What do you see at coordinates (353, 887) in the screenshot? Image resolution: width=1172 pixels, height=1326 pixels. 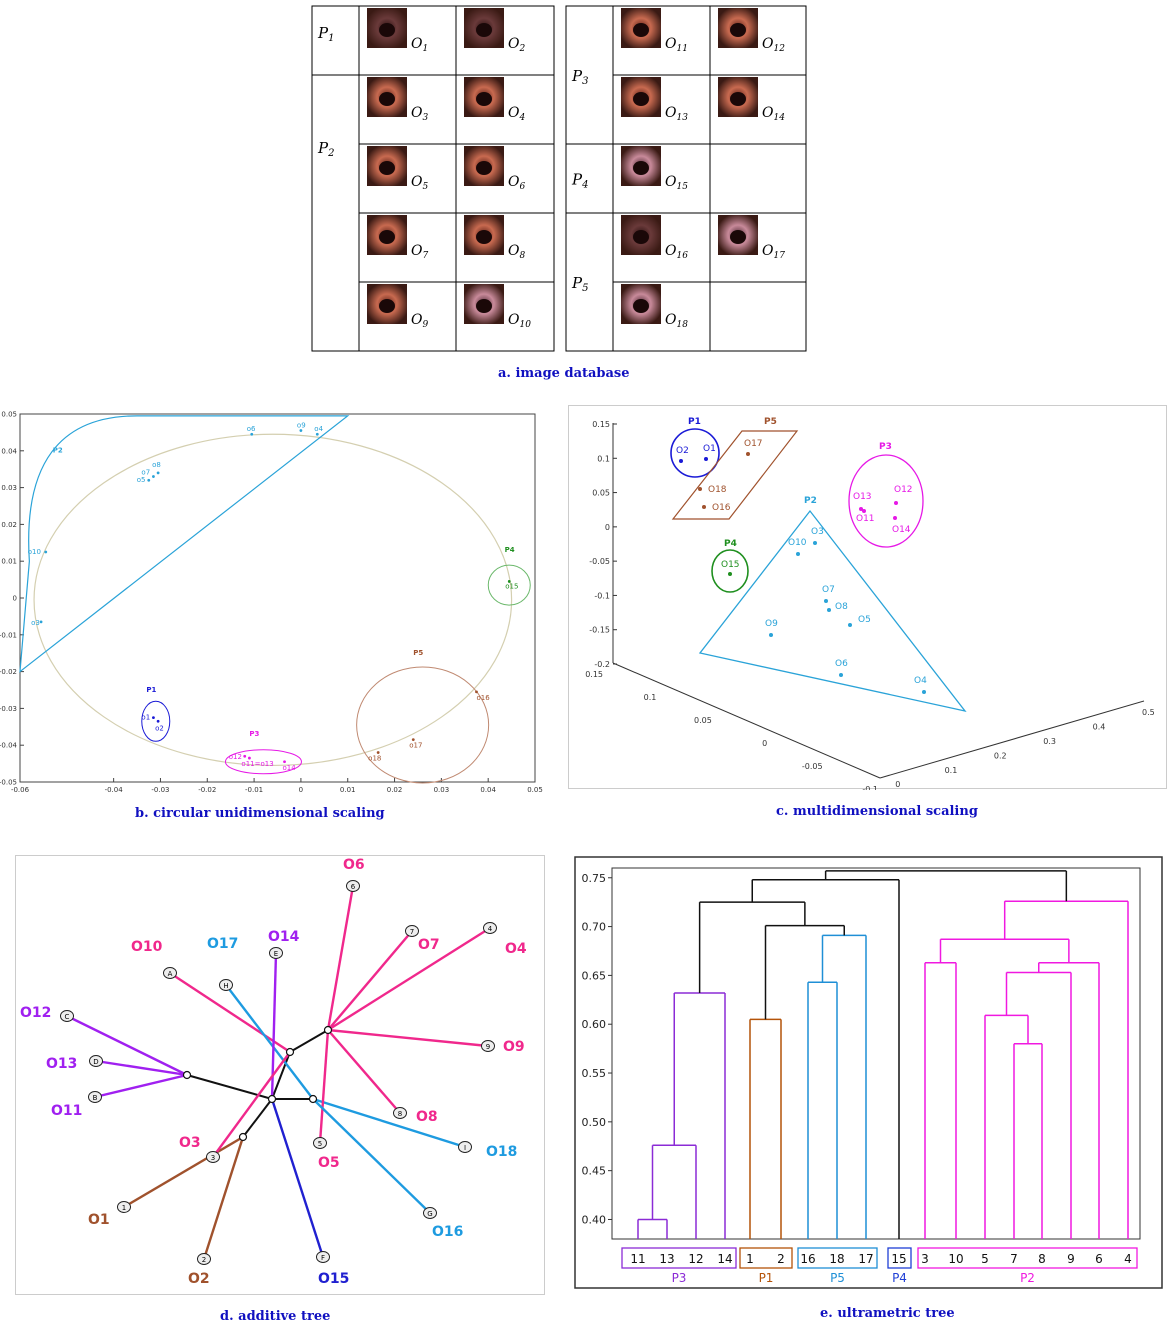 I see `tree-leaf-node-id: 6` at bounding box center [353, 887].